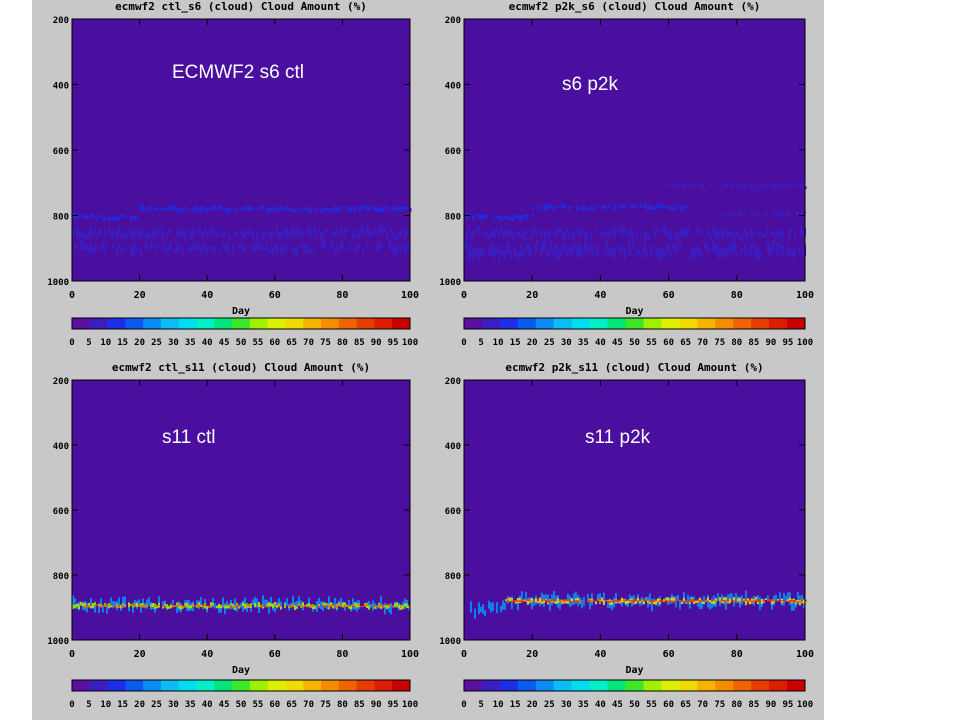 The width and height of the screenshot is (960, 720). Describe the element at coordinates (156, 343) in the screenshot. I see `colorbar-label: 25` at that location.